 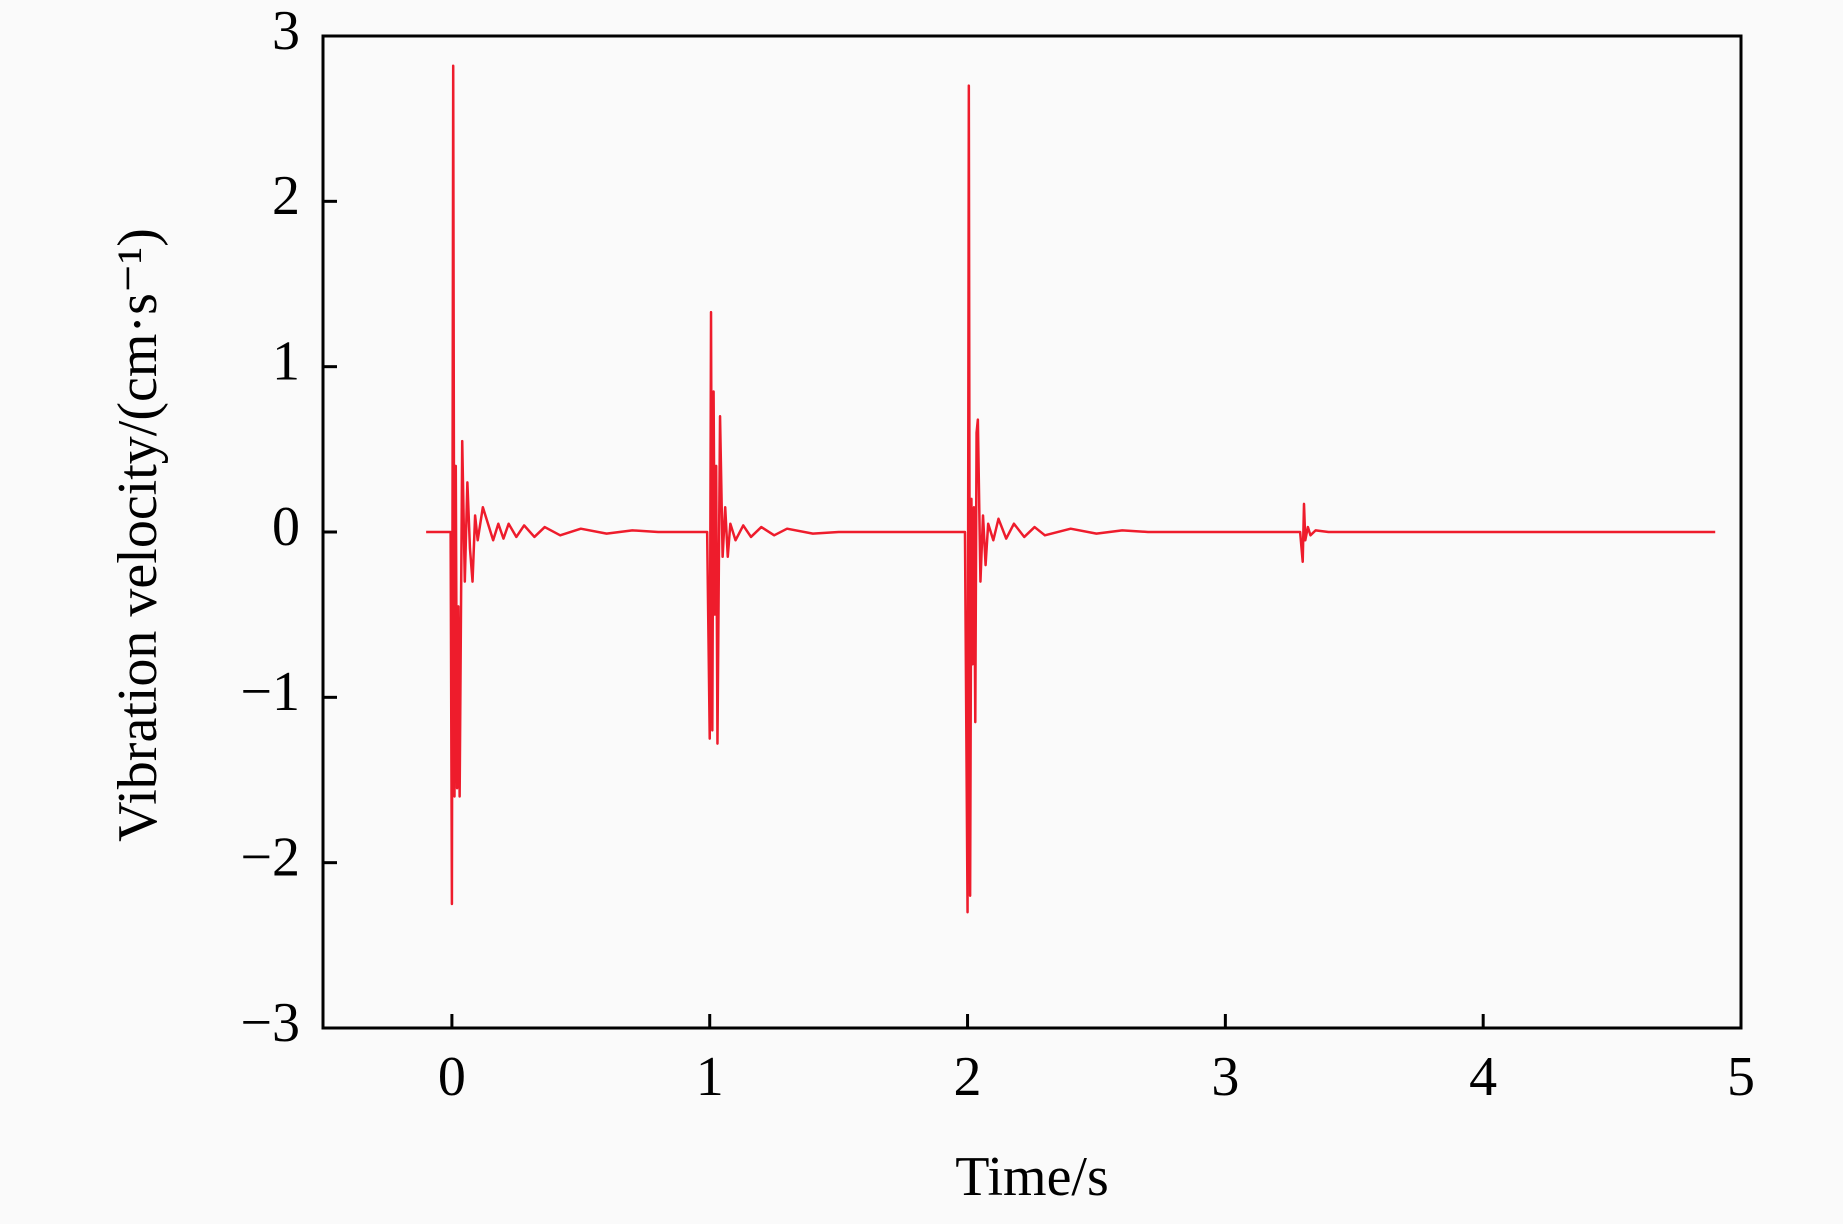 What do you see at coordinates (1483, 1077) in the screenshot?
I see `x-tick-label: 4` at bounding box center [1483, 1077].